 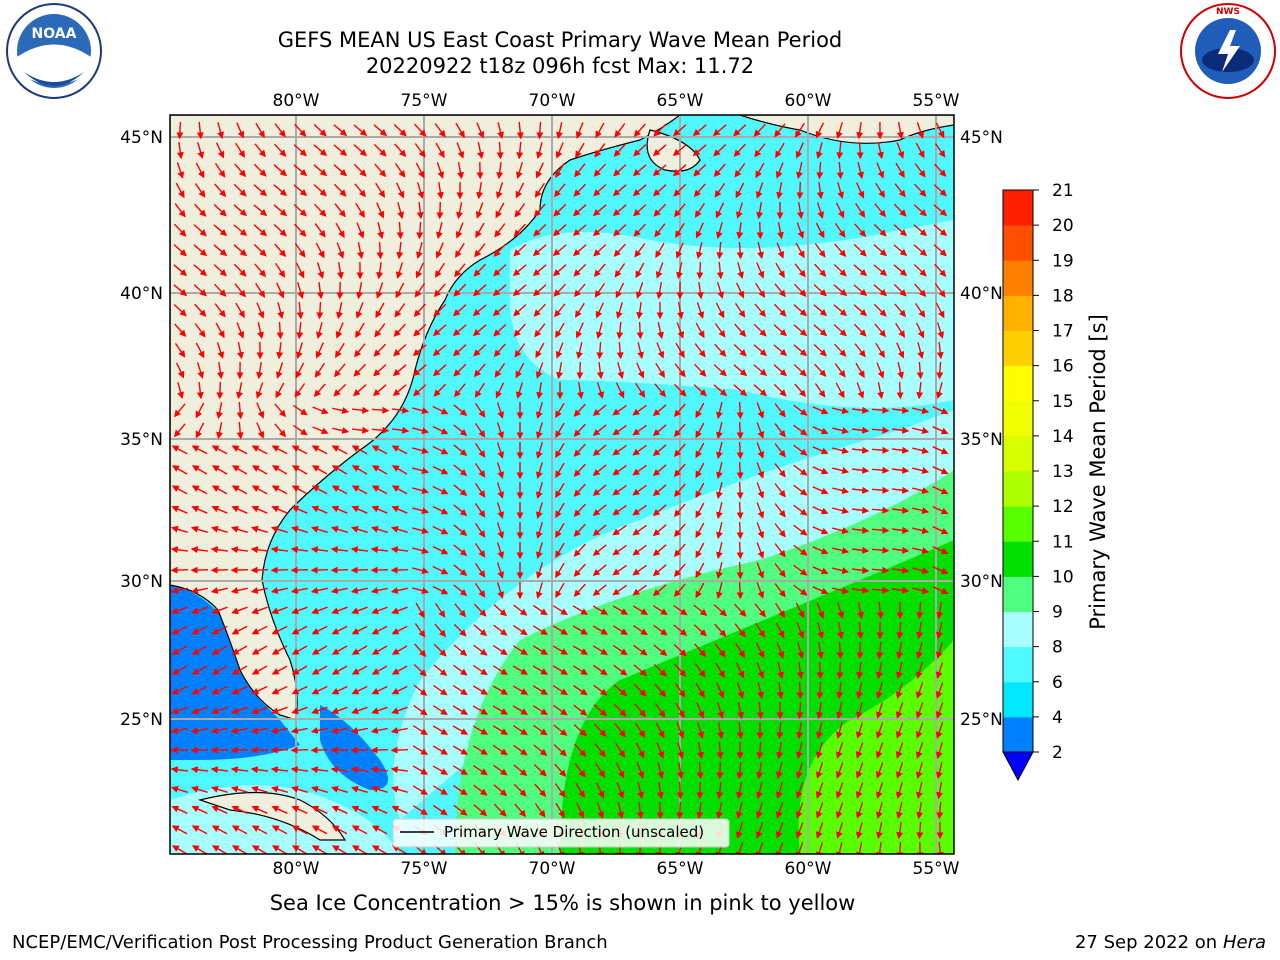 I want to click on colorbar-tick-label: 14, so click(x=1063, y=437).